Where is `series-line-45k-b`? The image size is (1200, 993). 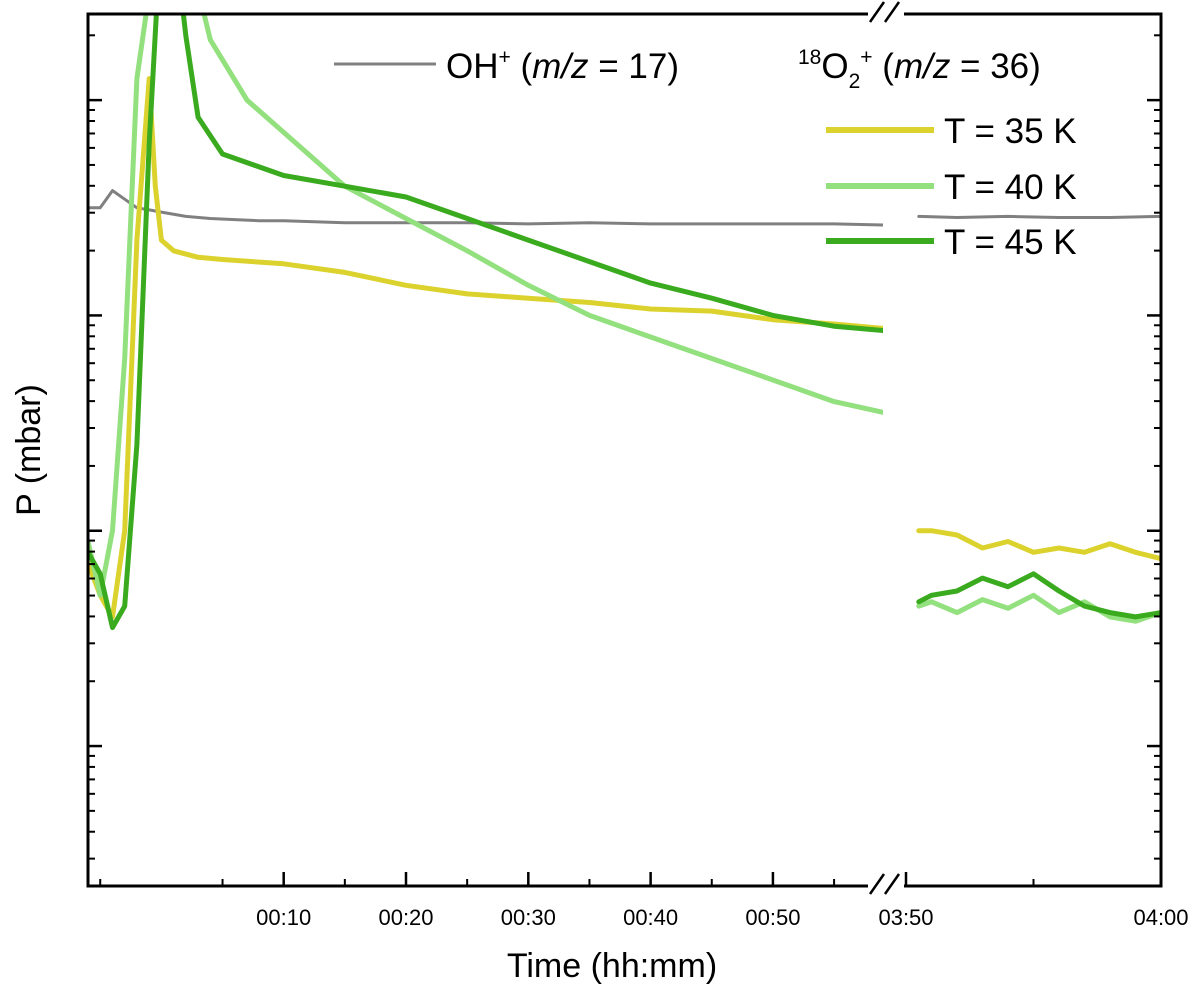
series-line-45k-b is located at coordinates (1039, 595).